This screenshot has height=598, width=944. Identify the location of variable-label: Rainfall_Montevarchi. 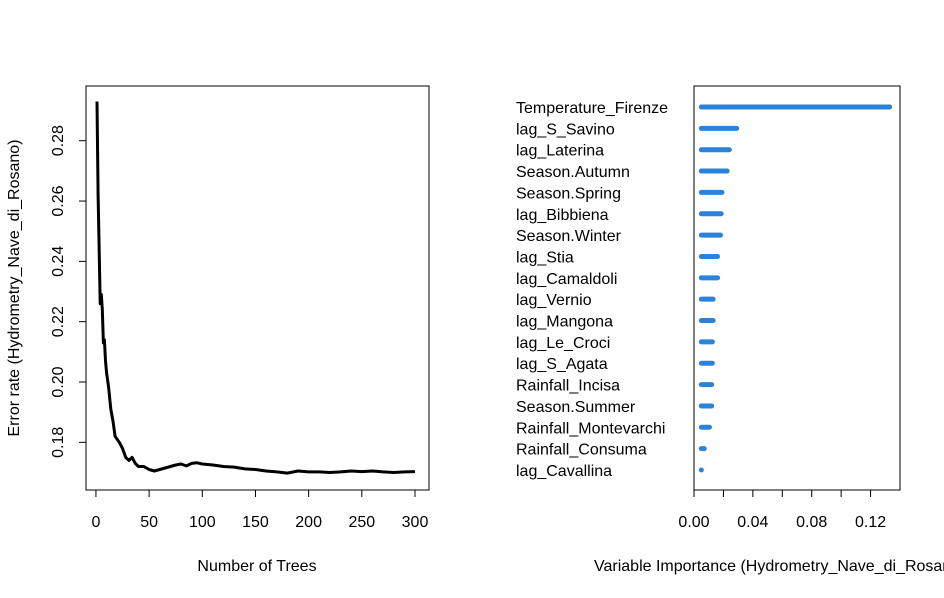
(590, 428).